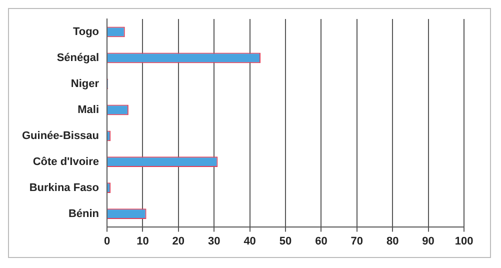 The width and height of the screenshot is (501, 268). Describe the element at coordinates (392, 241) in the screenshot. I see `x-tick-label: 80` at that location.